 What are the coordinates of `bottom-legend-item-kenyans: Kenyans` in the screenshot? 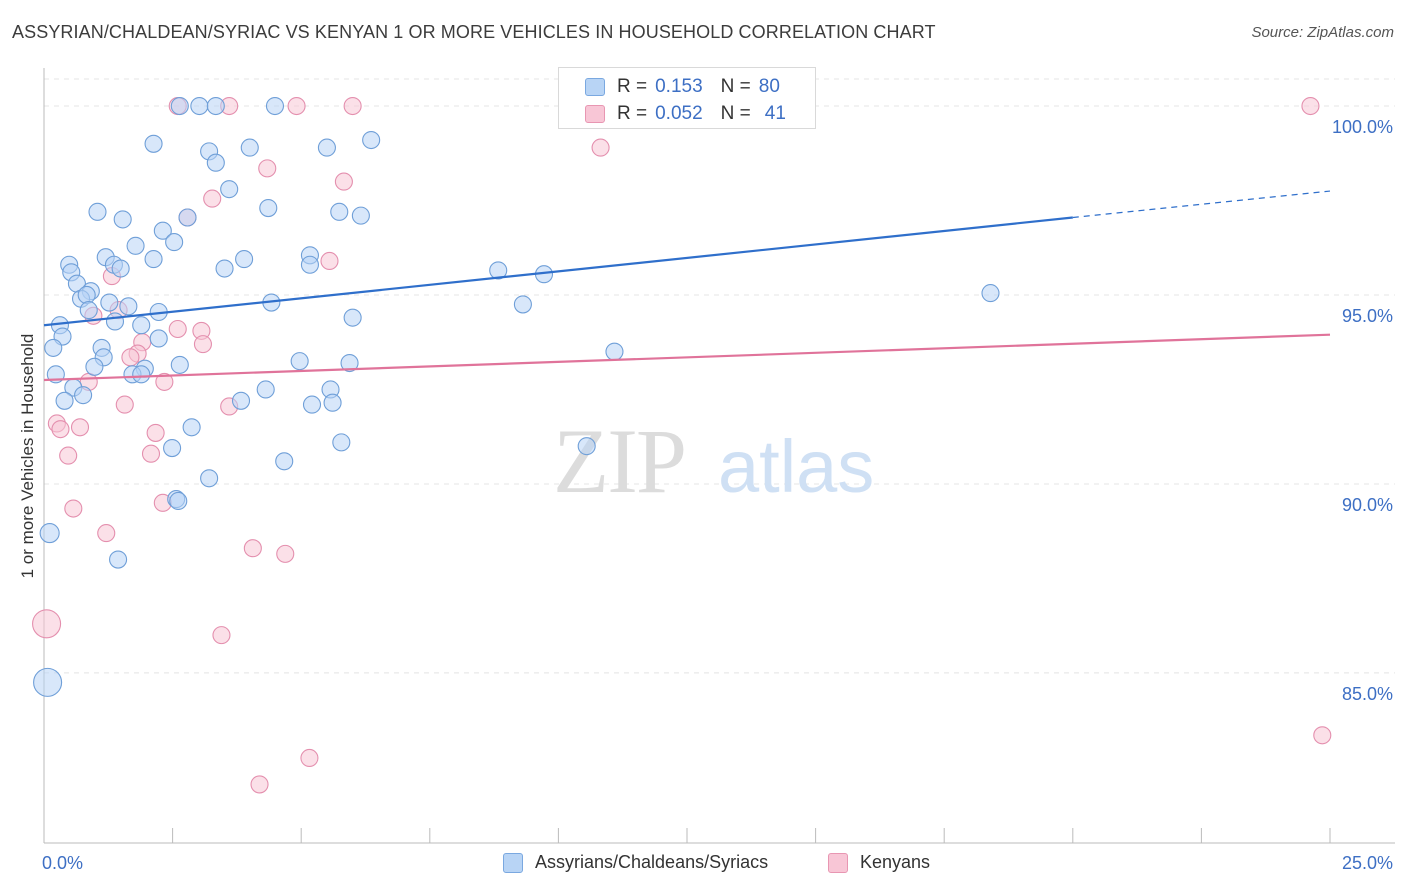 It's located at (879, 862).